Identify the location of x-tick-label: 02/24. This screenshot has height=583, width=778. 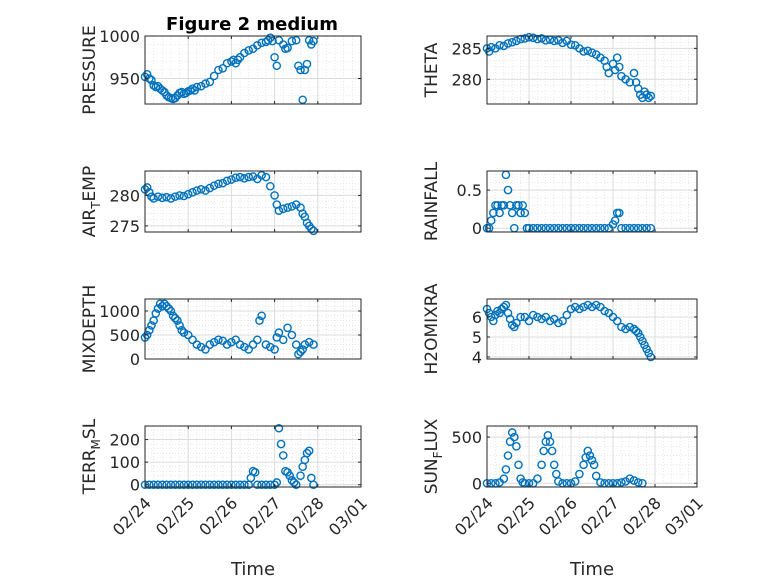
(474, 516).